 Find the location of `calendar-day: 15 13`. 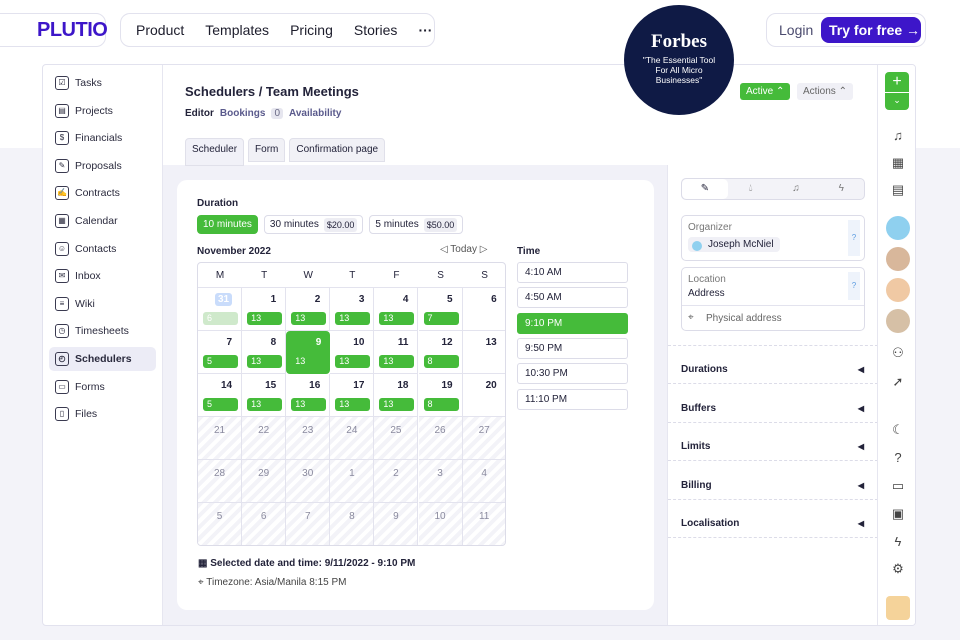

calendar-day: 15 13 is located at coordinates (264, 395).